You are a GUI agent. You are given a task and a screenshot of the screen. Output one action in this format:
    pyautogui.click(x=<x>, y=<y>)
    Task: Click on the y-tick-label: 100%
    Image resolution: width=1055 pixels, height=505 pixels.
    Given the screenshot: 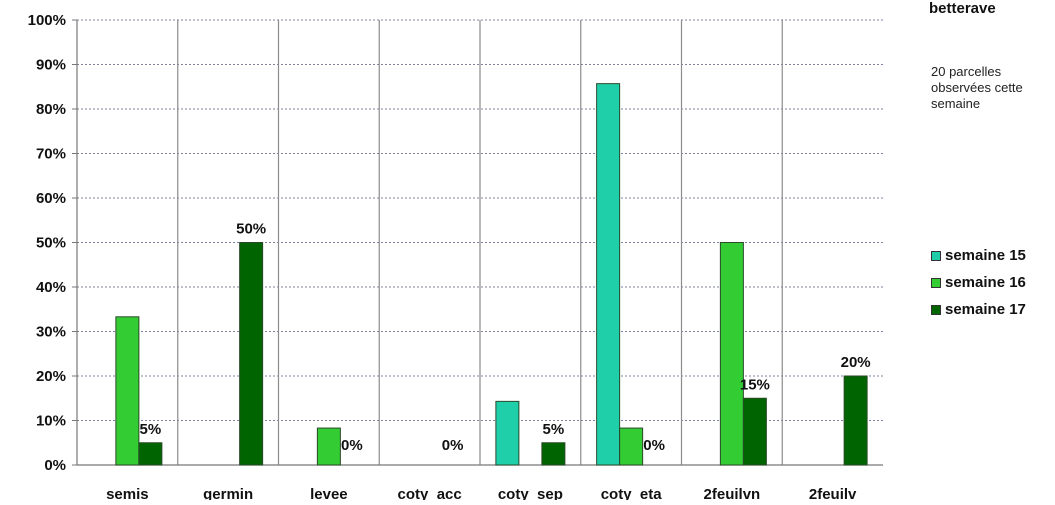 What is the action you would take?
    pyautogui.click(x=47, y=20)
    